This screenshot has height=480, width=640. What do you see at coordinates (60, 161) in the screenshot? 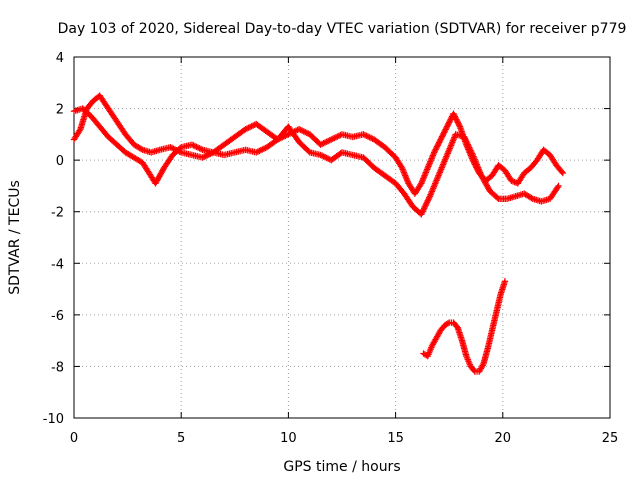
I see `y-tick-label: 0` at bounding box center [60, 161].